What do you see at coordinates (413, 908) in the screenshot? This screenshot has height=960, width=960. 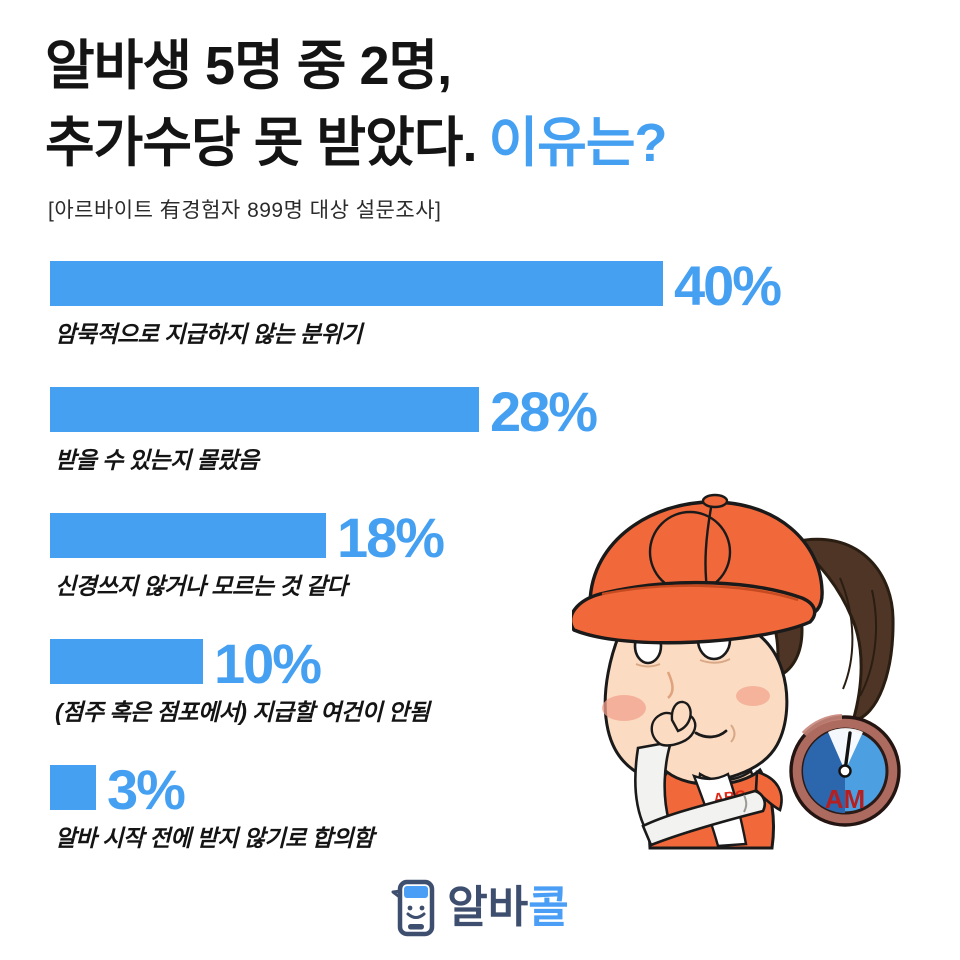 I see `phone-smiley-icon` at bounding box center [413, 908].